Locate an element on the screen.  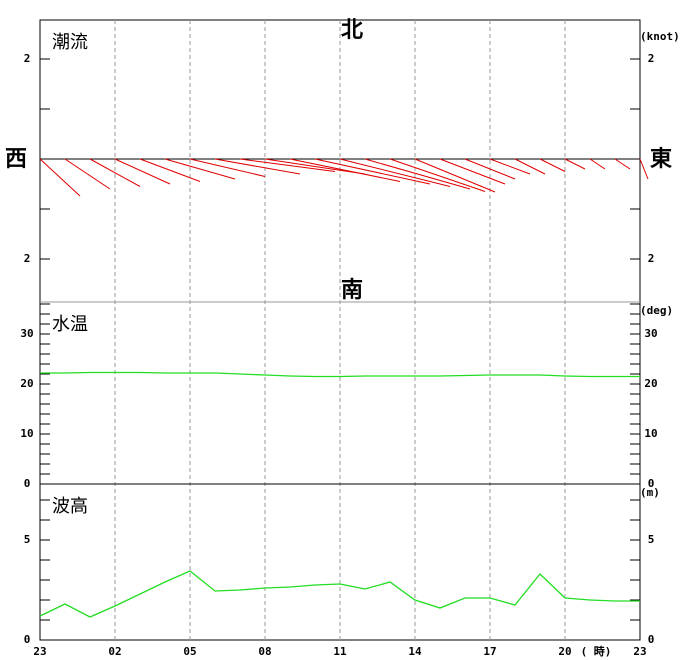
x-axis-label: ( 時) is located at coordinates (596, 651).